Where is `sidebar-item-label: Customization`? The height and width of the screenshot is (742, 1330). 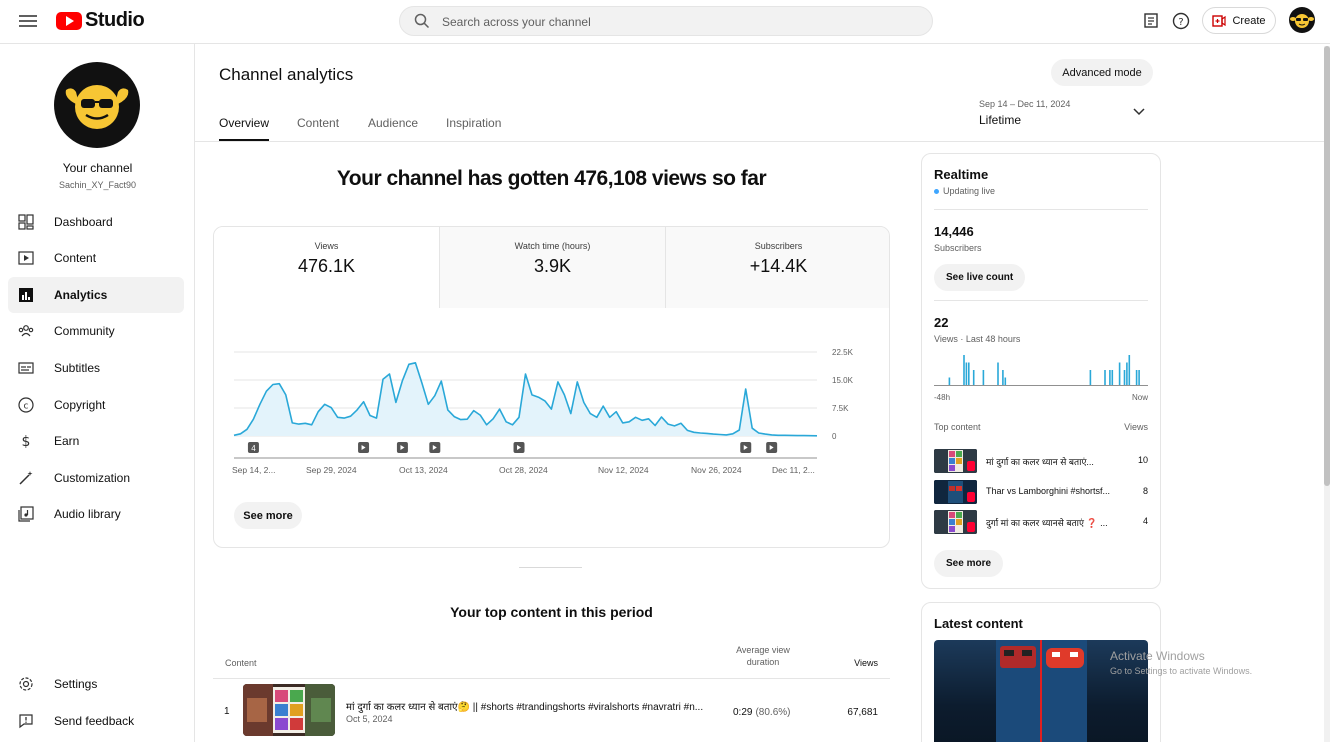
sidebar-item-label: Customization is located at coordinates (92, 478).